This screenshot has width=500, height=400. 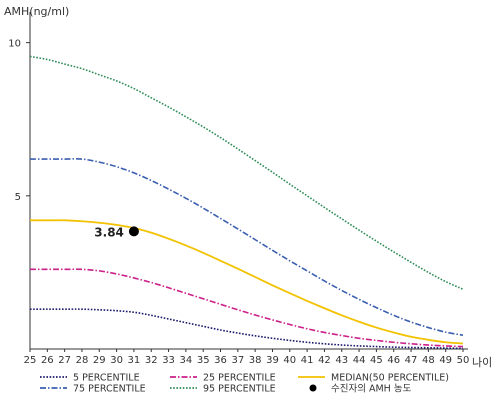 I want to click on y-tick-label: 10, so click(x=14, y=44).